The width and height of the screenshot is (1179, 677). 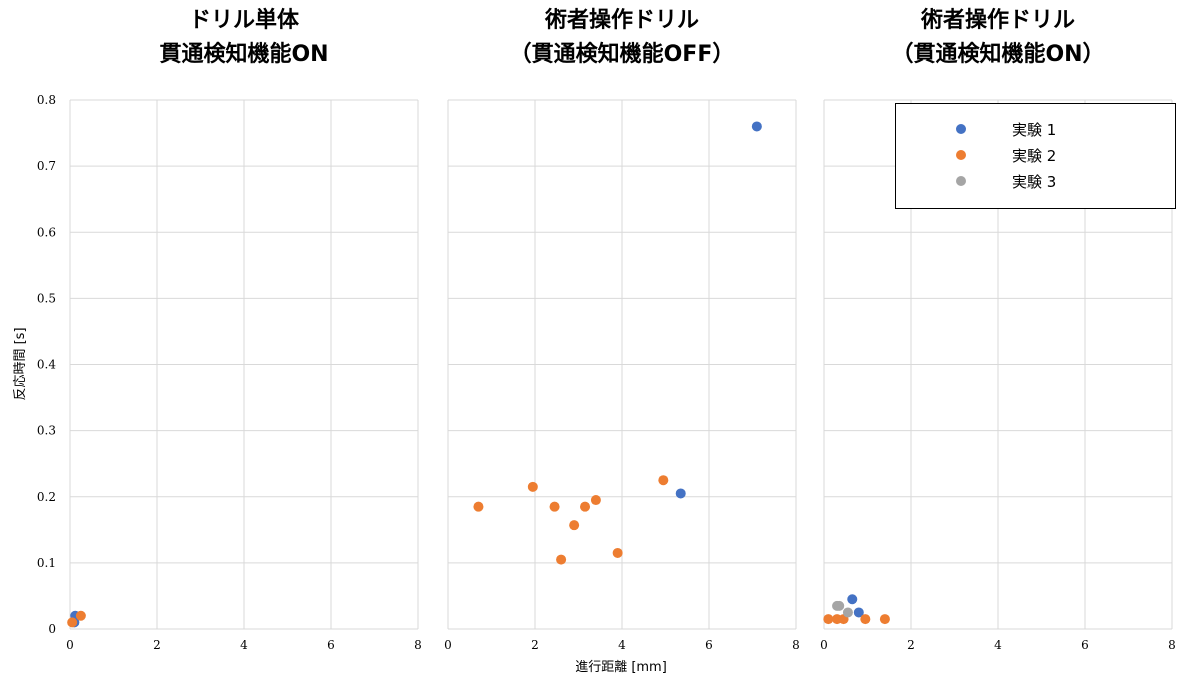 What do you see at coordinates (1034, 181) in the screenshot?
I see `legend-label-3: 実験 3` at bounding box center [1034, 181].